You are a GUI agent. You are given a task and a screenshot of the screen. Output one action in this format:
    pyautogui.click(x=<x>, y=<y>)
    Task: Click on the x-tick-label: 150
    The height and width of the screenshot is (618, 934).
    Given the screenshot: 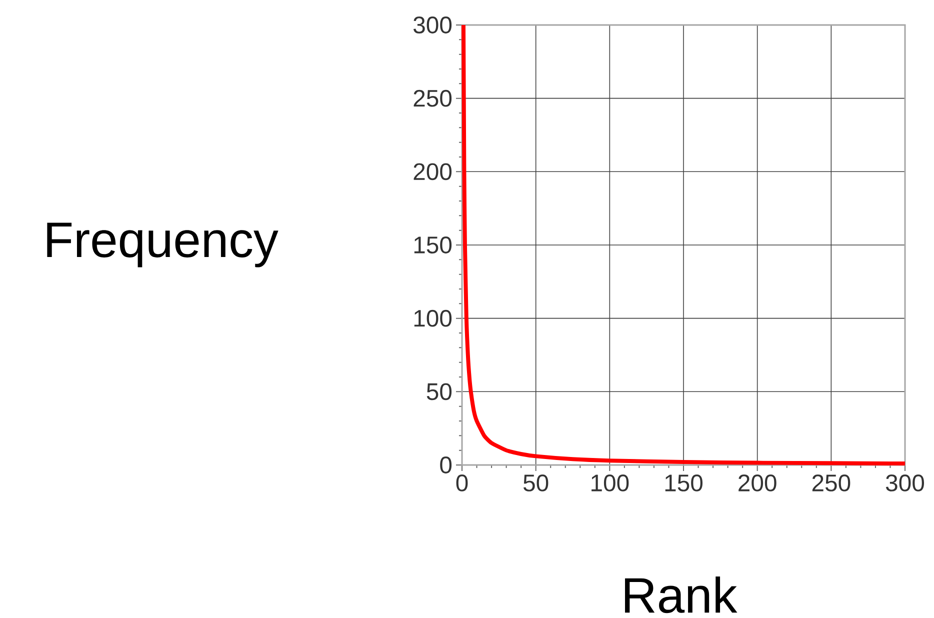 What is the action you would take?
    pyautogui.click(x=684, y=483)
    